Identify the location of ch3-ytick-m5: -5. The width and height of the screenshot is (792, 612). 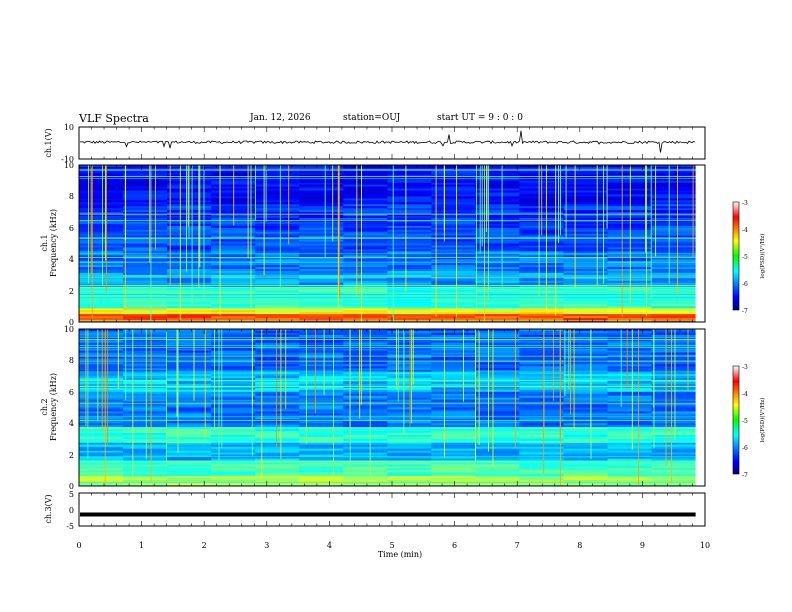
(70, 526).